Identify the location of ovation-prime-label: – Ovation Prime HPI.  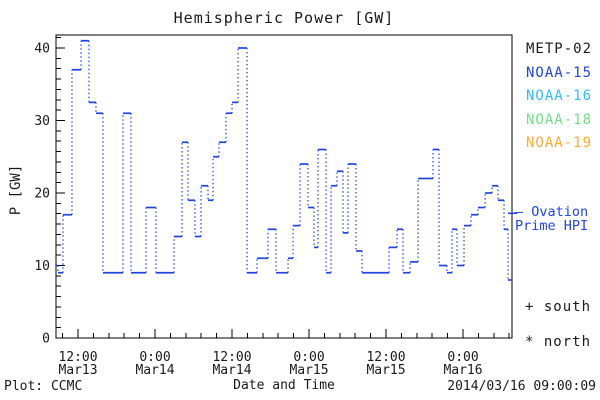
(552, 219).